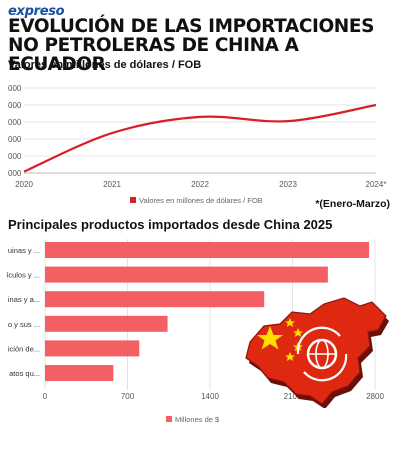 This screenshot has width=400, height=450. Describe the element at coordinates (376, 184) in the screenshot. I see `x-tick-label: 2024*` at that location.